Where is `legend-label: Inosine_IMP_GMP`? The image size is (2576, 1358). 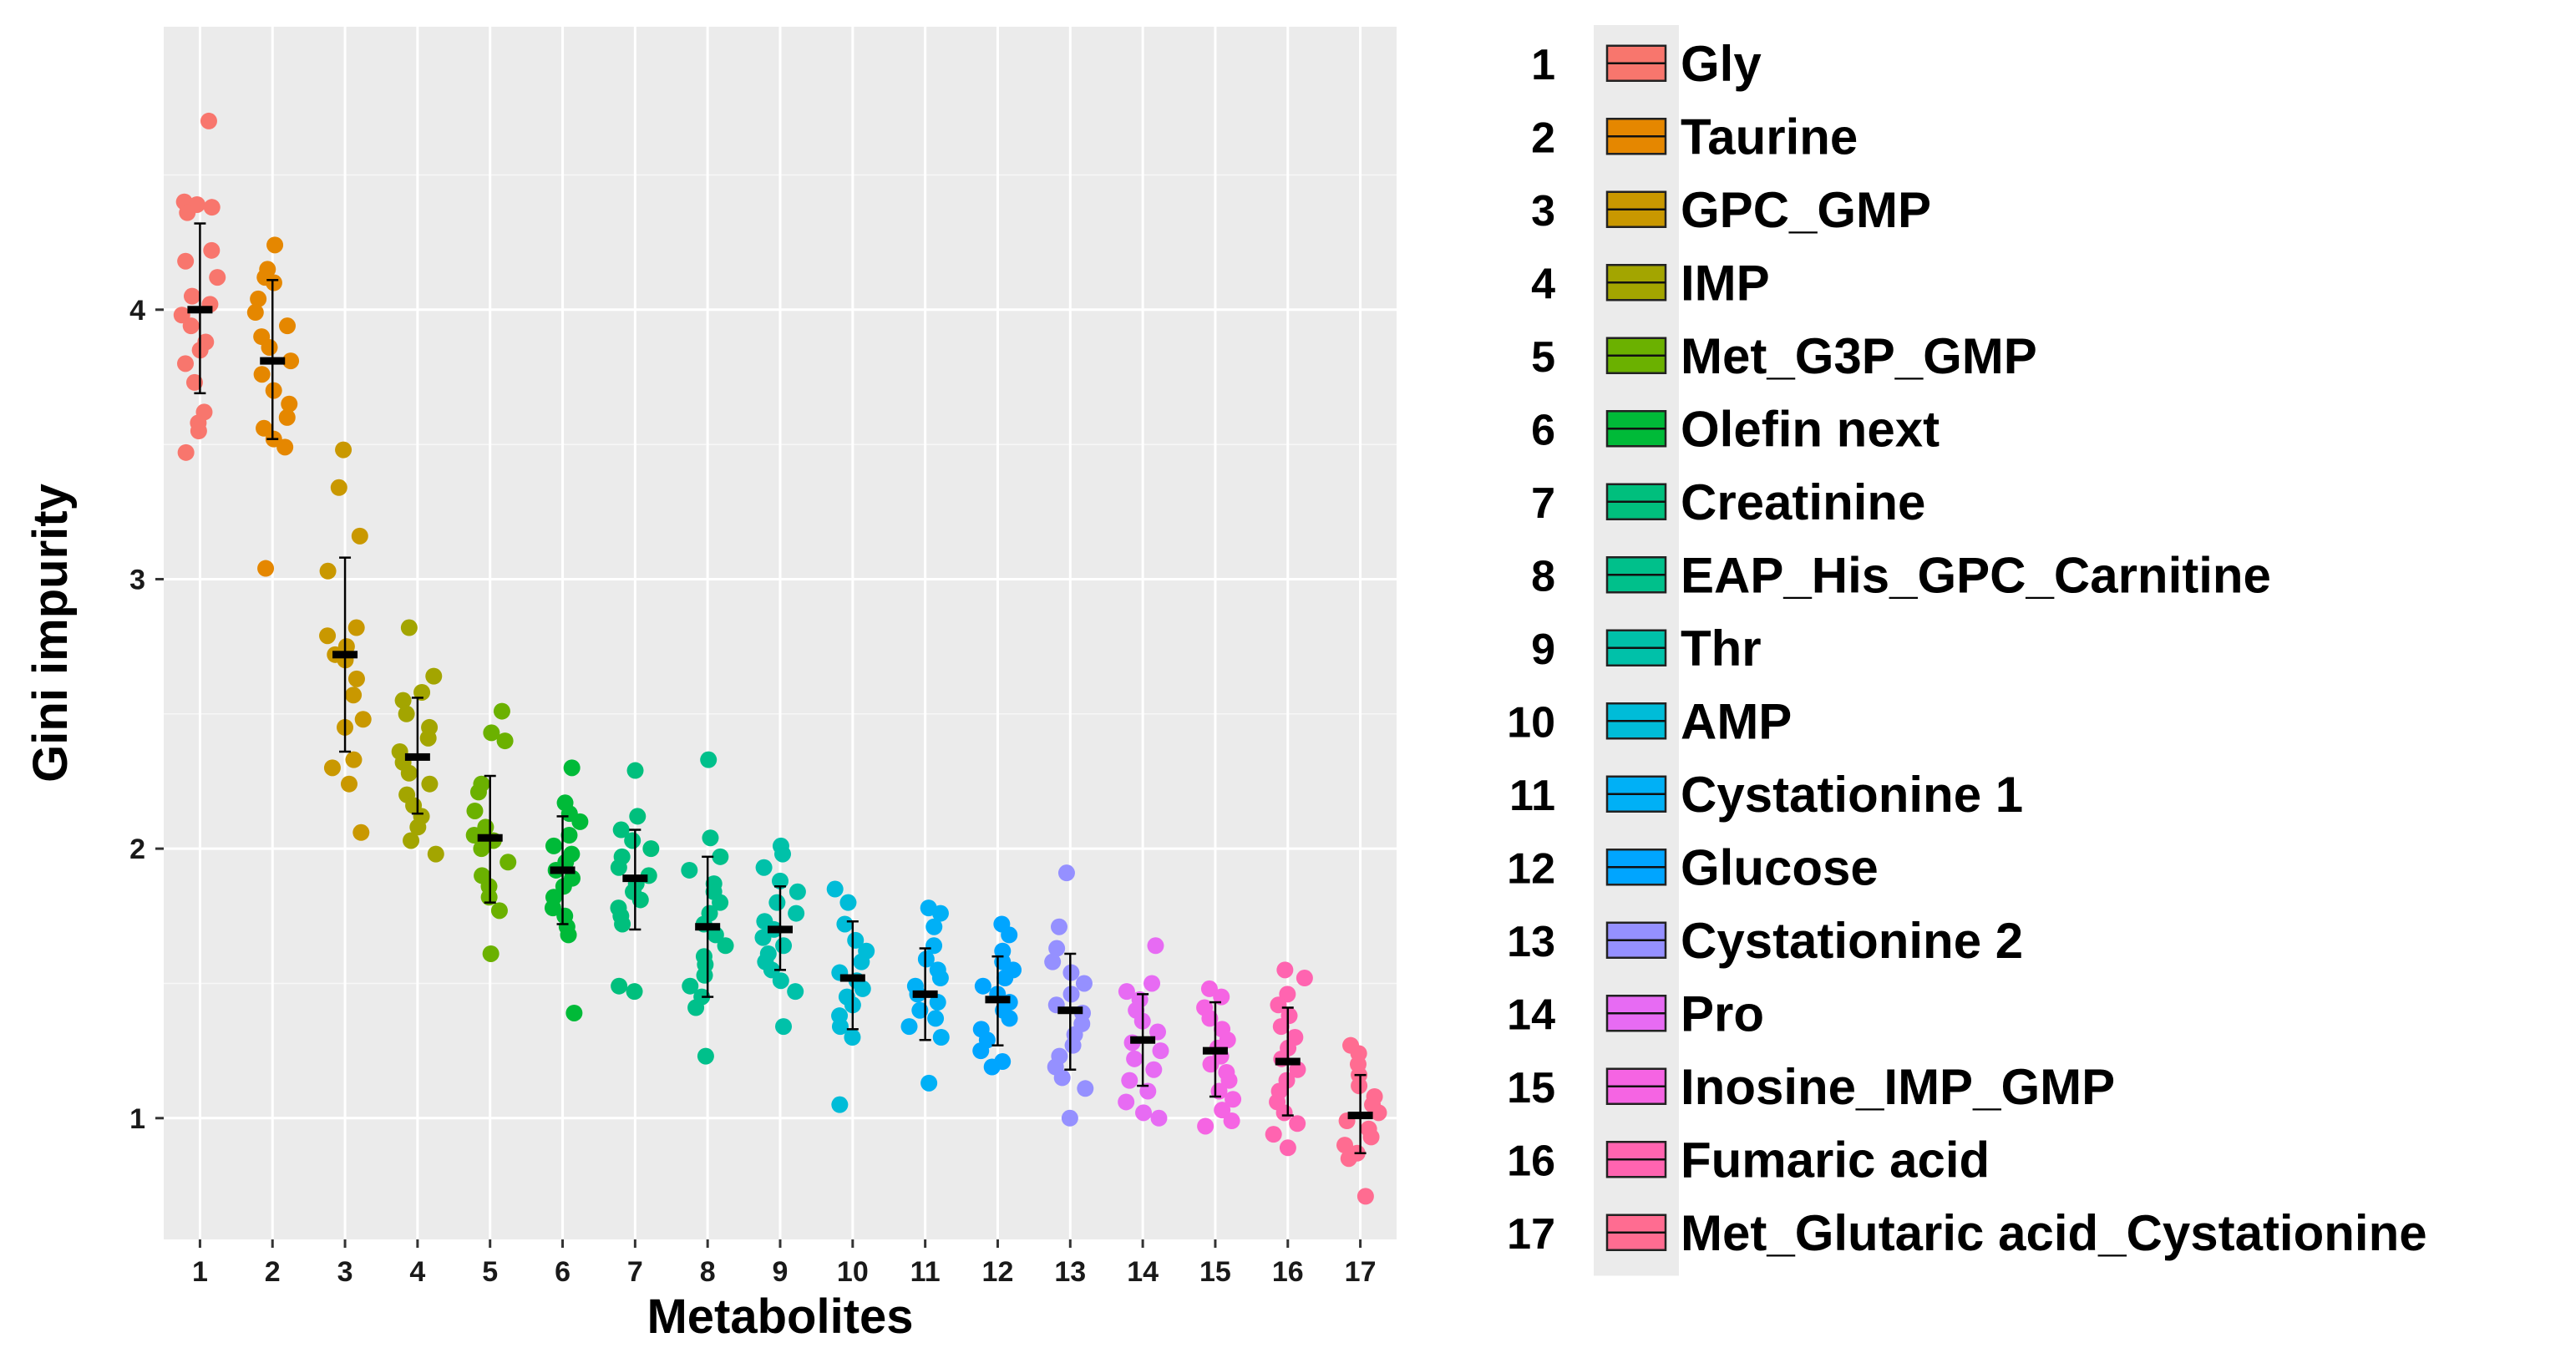
legend-label: Inosine_IMP_GMP is located at coordinates (1898, 1087).